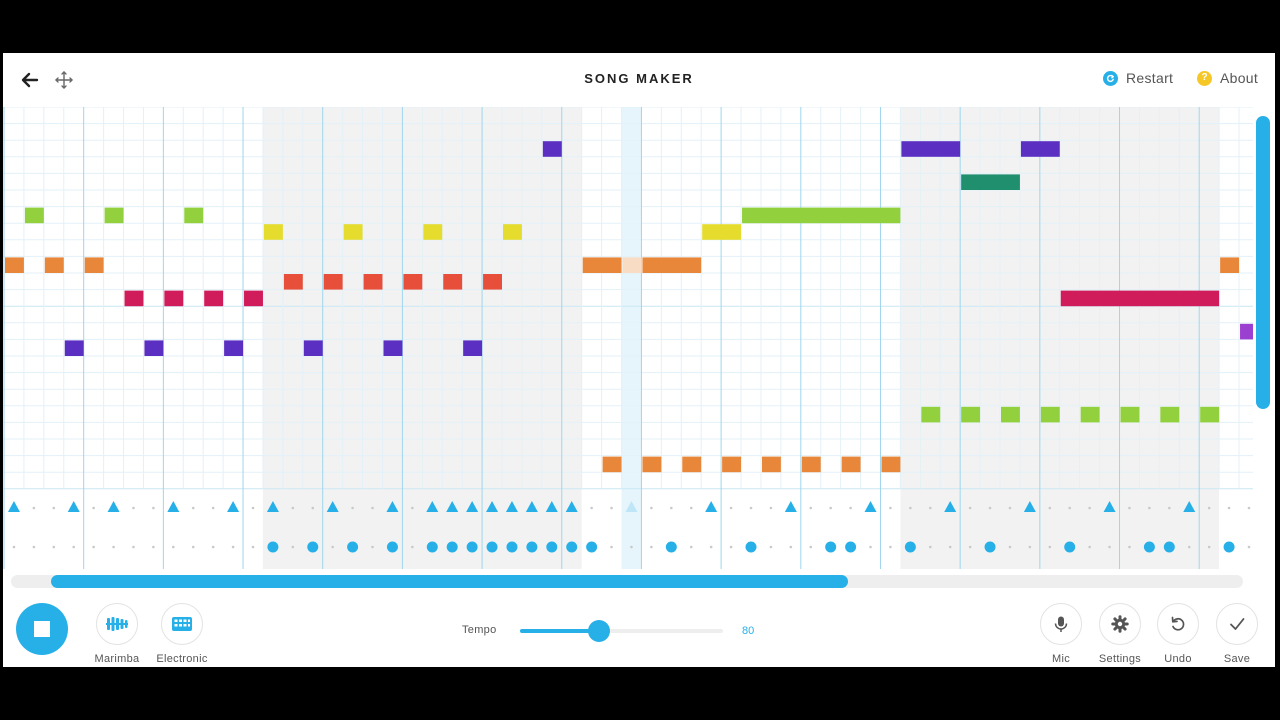  What do you see at coordinates (1237, 634) in the screenshot?
I see `save-button: Save` at bounding box center [1237, 634].